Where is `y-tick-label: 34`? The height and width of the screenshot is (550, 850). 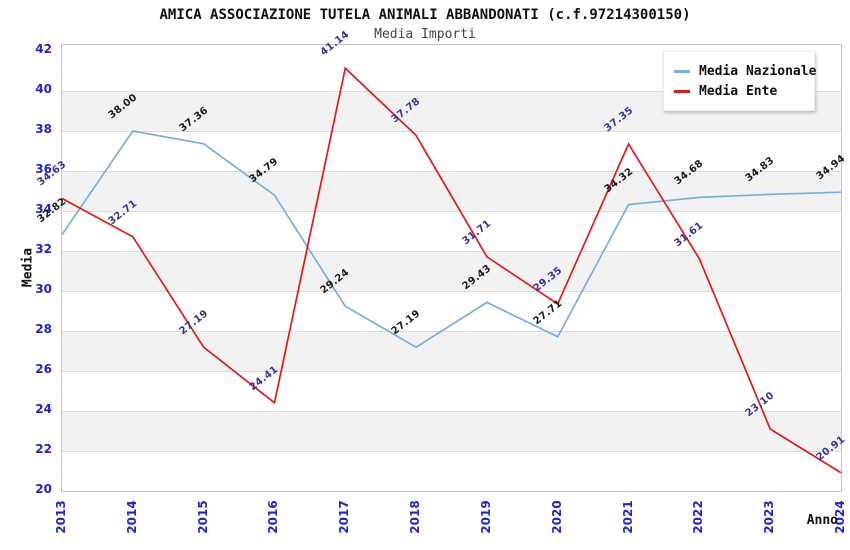 y-tick-label: 34 is located at coordinates (43, 209).